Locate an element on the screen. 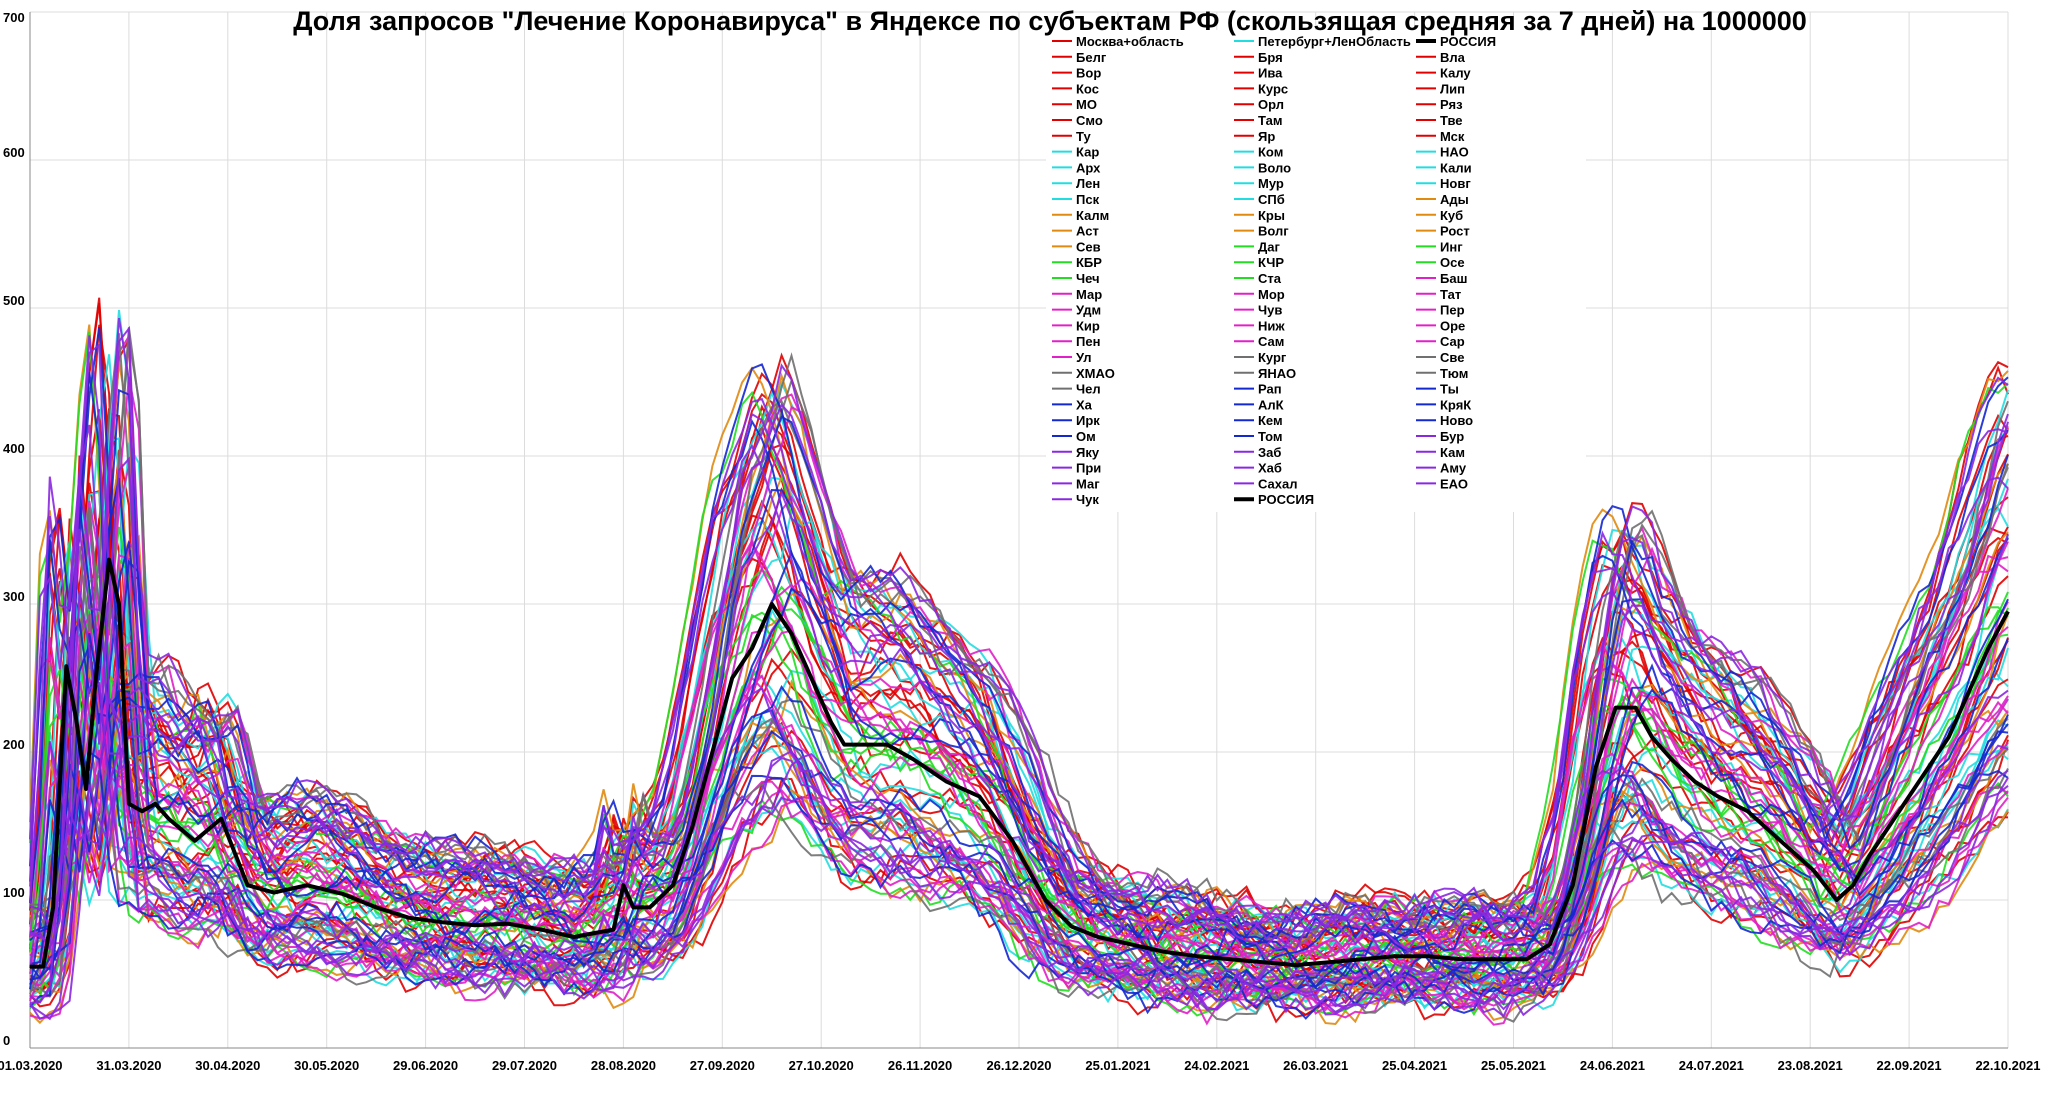  legend-label: СПб is located at coordinates (1271, 199).